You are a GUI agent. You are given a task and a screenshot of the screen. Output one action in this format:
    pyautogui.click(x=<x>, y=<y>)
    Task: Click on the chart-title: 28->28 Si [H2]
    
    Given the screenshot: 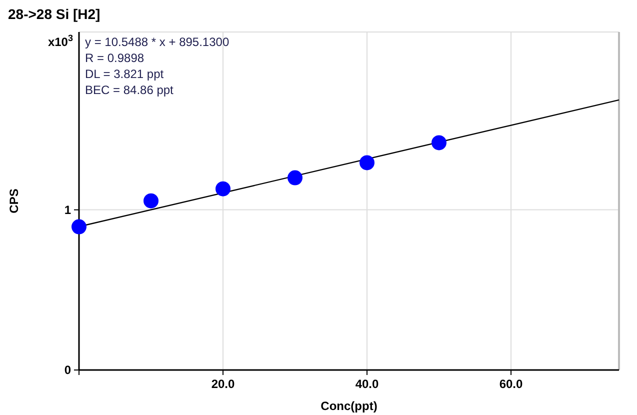 What is the action you would take?
    pyautogui.click(x=54, y=14)
    